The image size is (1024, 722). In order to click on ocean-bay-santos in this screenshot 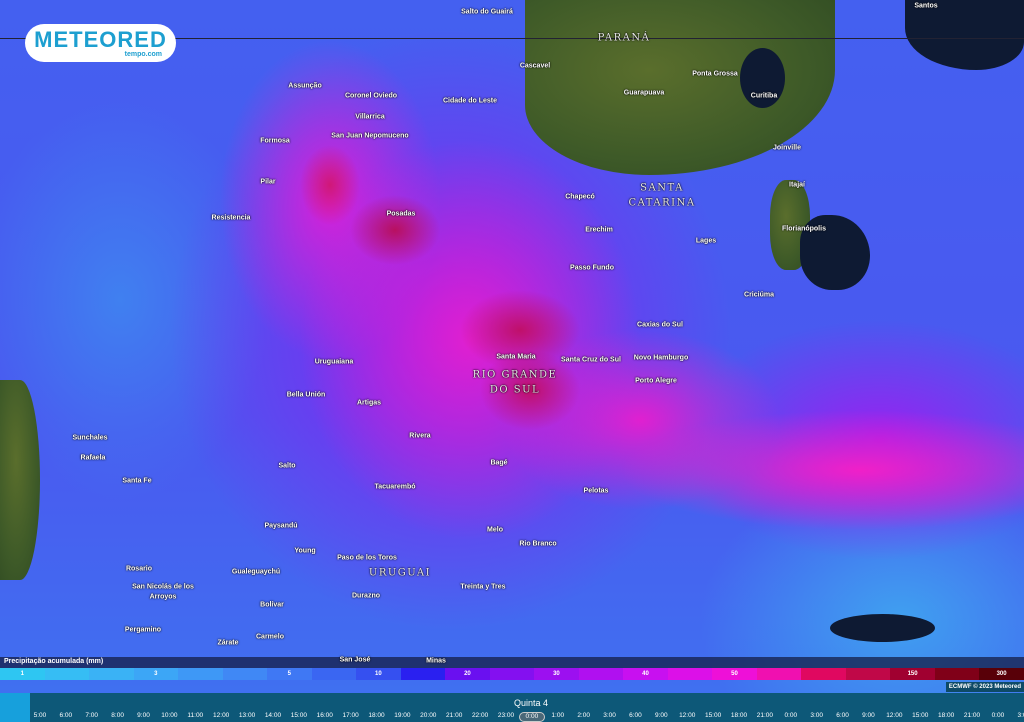, I will do `click(964, 35)`.